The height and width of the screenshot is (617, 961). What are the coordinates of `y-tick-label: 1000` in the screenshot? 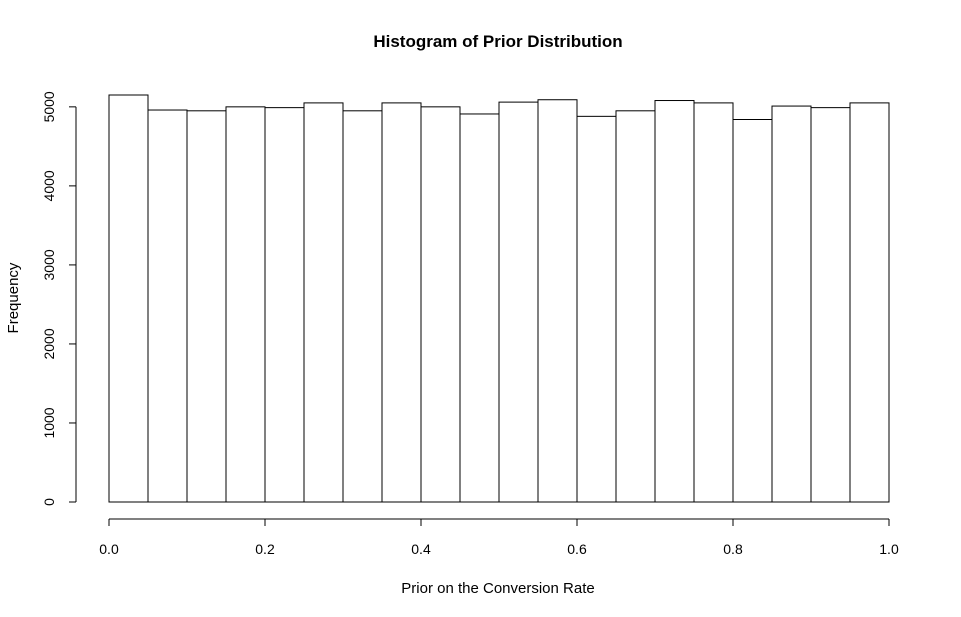 It's located at (49, 422).